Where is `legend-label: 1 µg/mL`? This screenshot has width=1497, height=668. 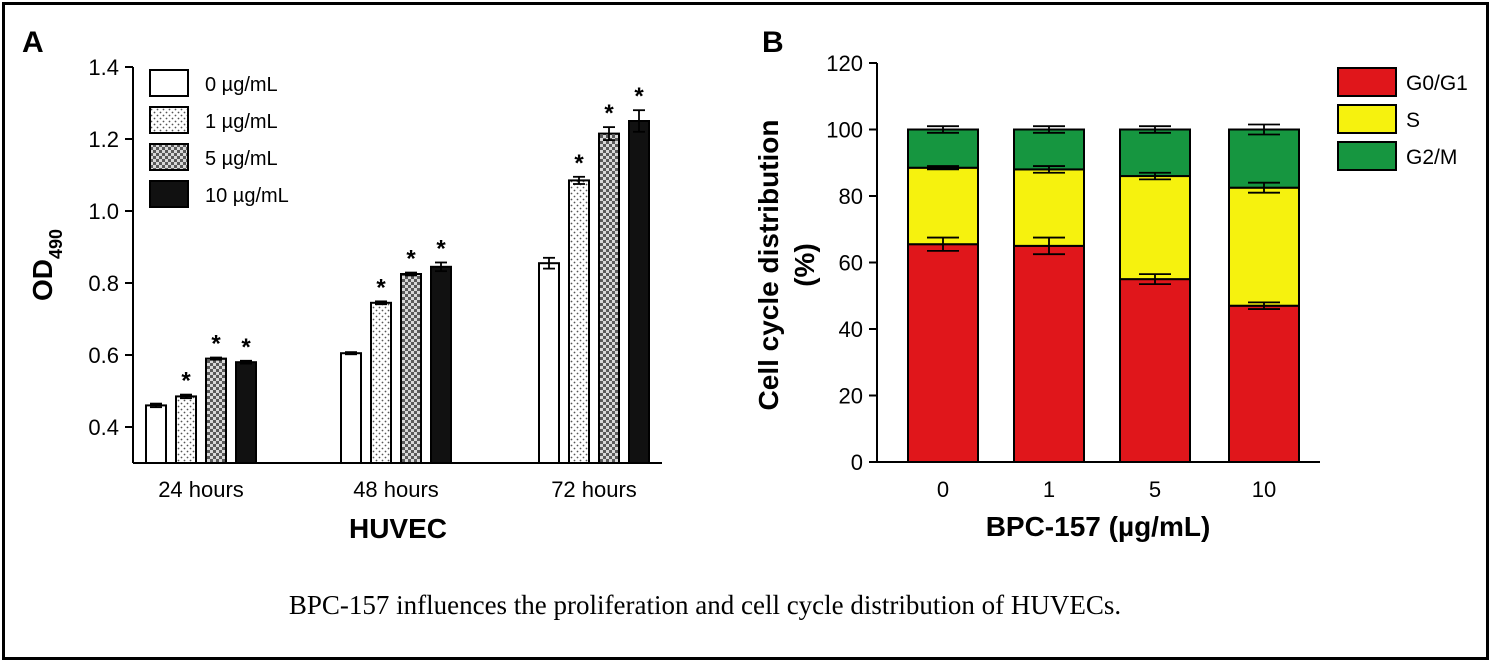 legend-label: 1 µg/mL is located at coordinates (241, 122).